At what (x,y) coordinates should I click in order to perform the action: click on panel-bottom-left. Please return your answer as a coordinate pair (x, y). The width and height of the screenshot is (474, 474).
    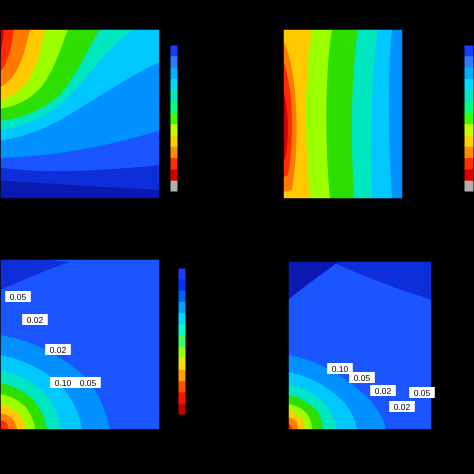
    Looking at the image, I should click on (80, 344).